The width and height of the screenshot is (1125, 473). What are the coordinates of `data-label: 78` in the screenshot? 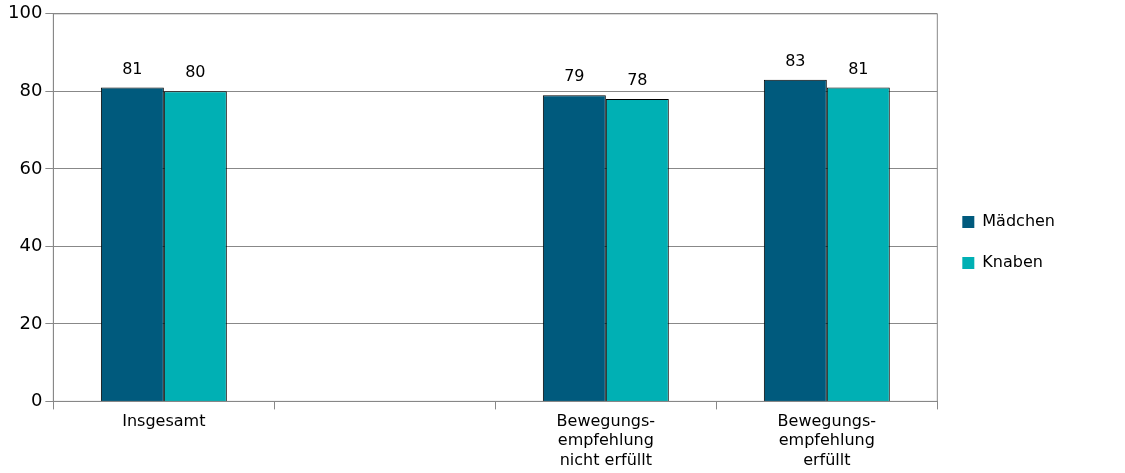 It's located at (637, 80).